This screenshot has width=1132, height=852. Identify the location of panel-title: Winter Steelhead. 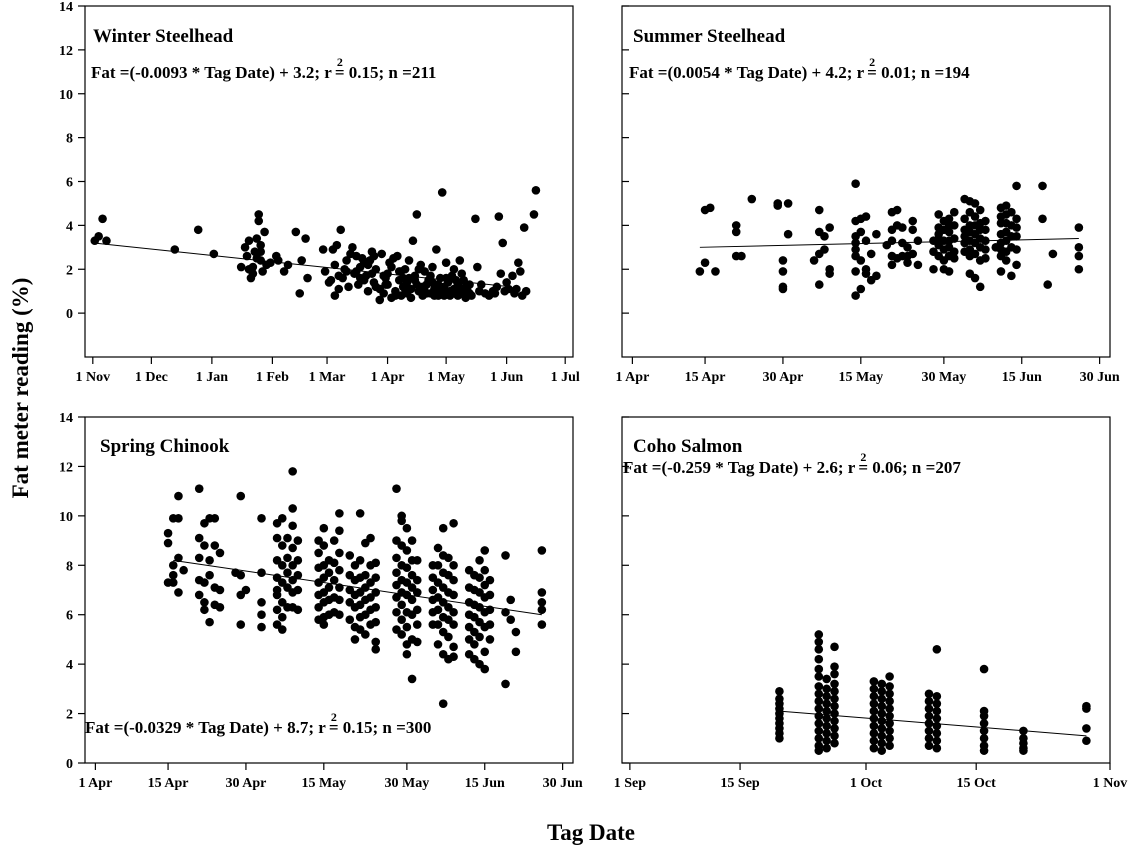
(163, 36).